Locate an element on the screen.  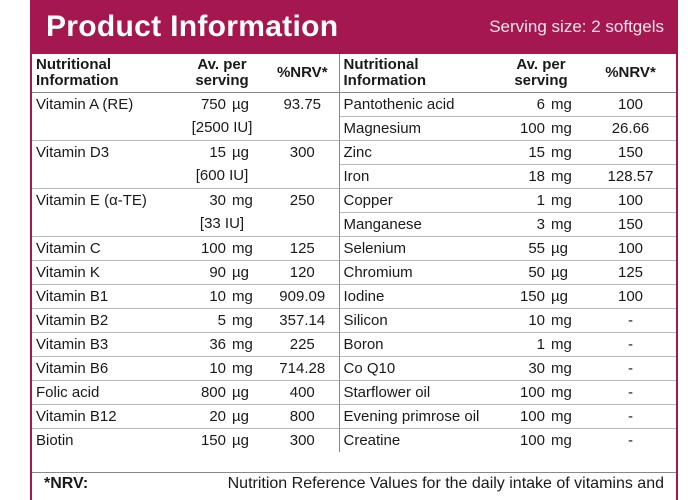
table-row: [2500 IU] Magnesium 100 mg 26.66 is located at coordinates (354, 127).